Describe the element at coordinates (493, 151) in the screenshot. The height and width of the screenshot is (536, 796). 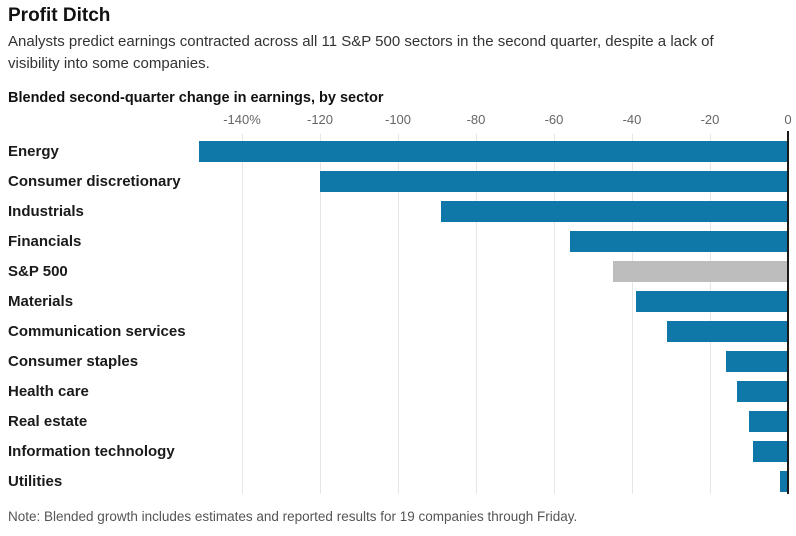
I see `bar-energy` at that location.